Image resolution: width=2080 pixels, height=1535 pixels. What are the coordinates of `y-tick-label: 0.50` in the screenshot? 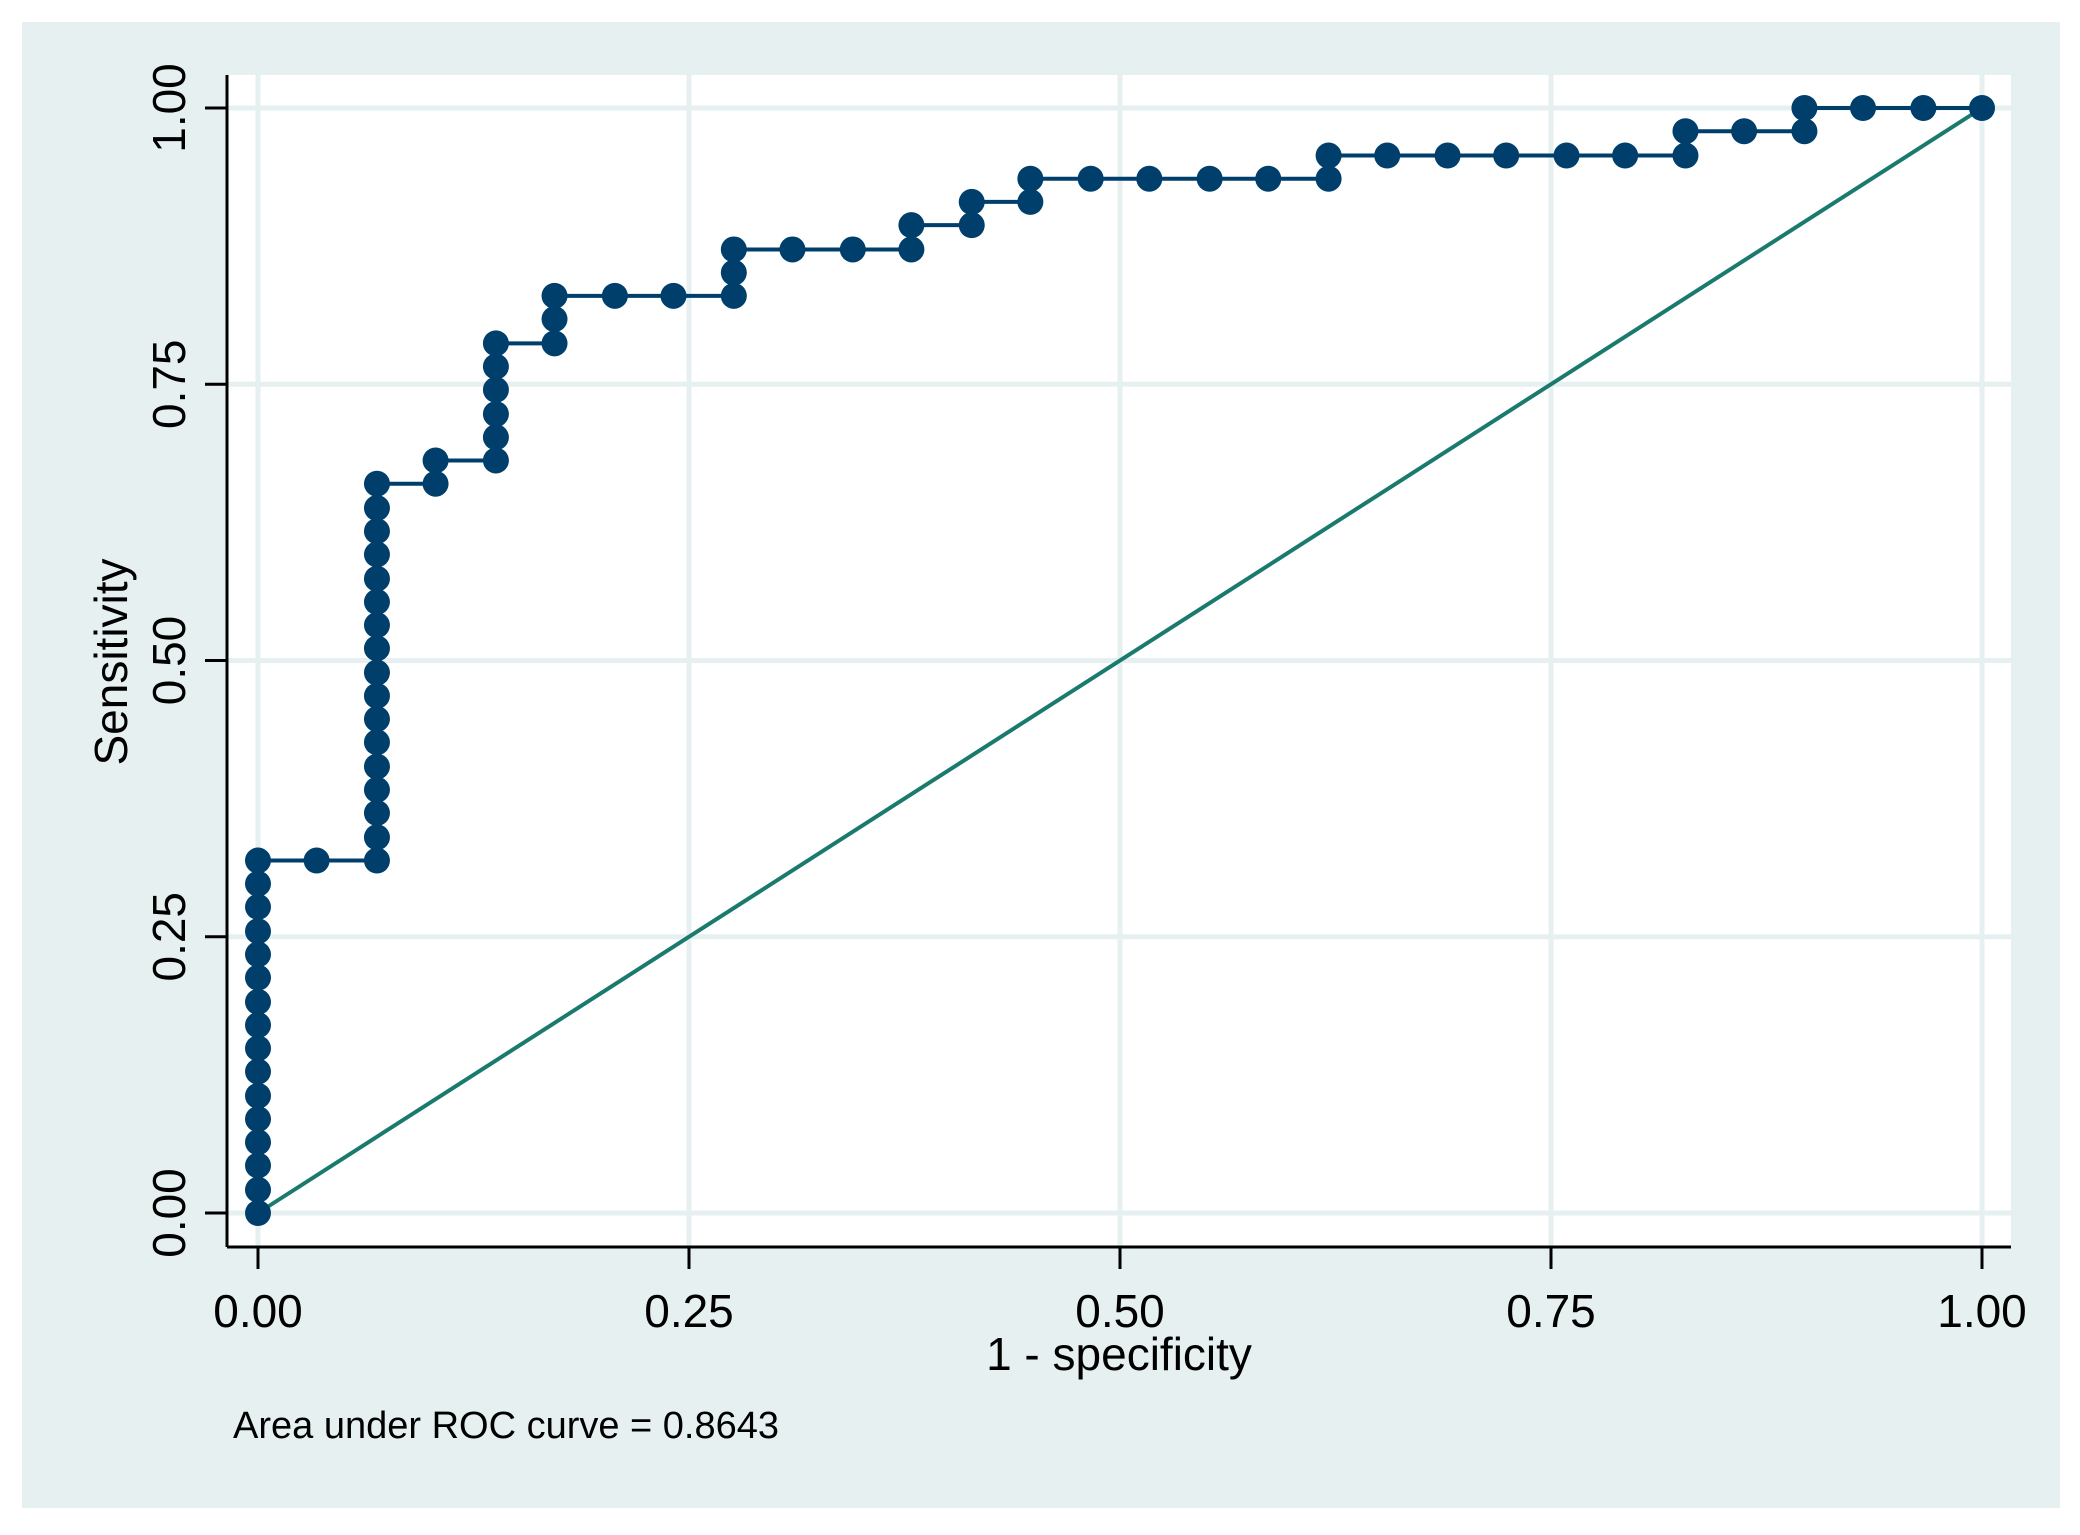 It's located at (169, 661).